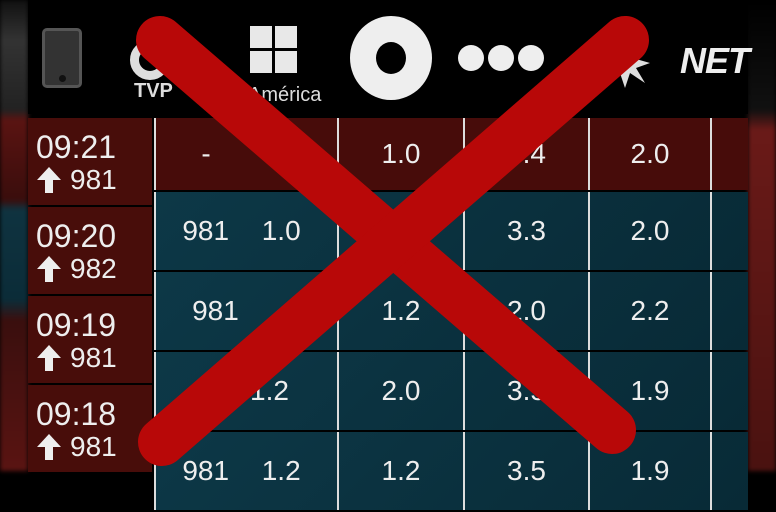 This screenshot has height=512, width=776. I want to click on cell-1: 981 1.0, so click(245, 231).